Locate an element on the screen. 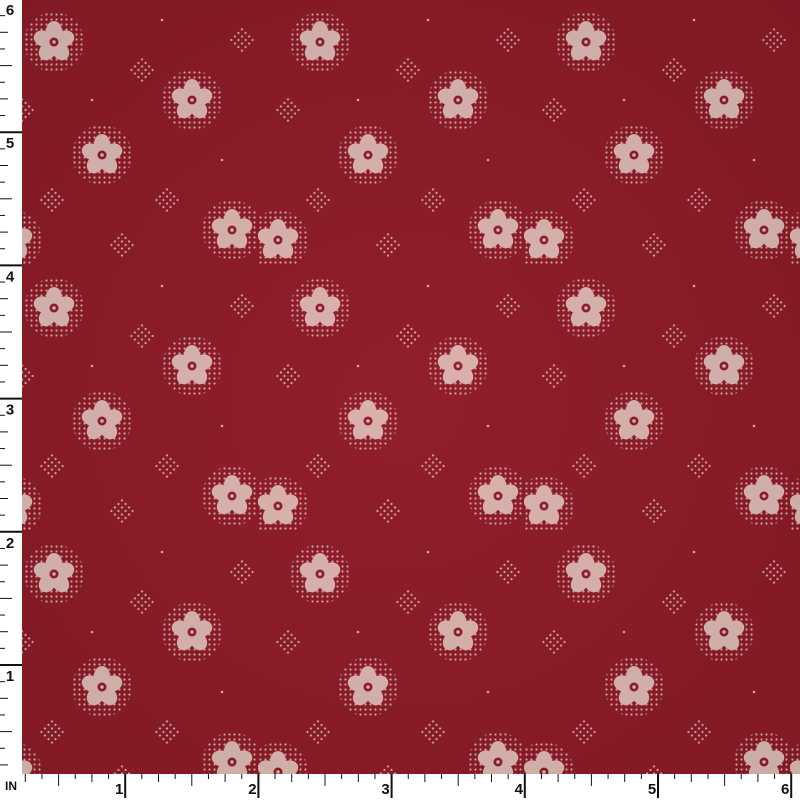 The width and height of the screenshot is (800, 800). left-ruler-label: 2 is located at coordinates (10, 543).